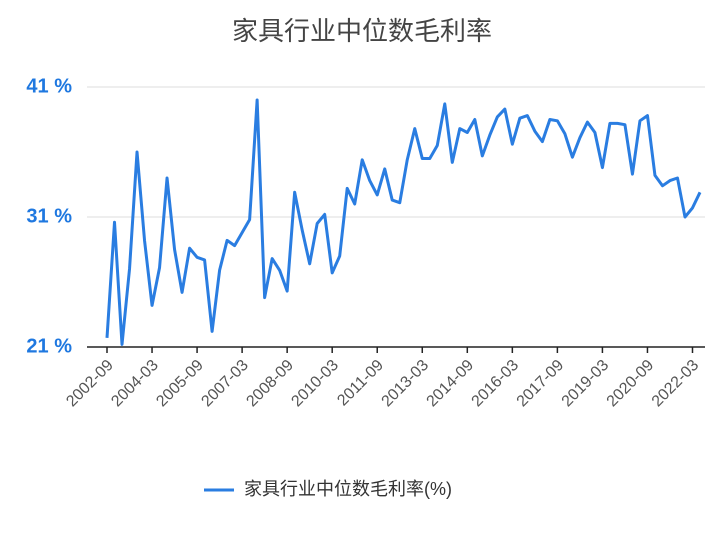 The image size is (724, 540). Describe the element at coordinates (90, 384) in the screenshot. I see `x-tick-label: 2002-09` at that location.